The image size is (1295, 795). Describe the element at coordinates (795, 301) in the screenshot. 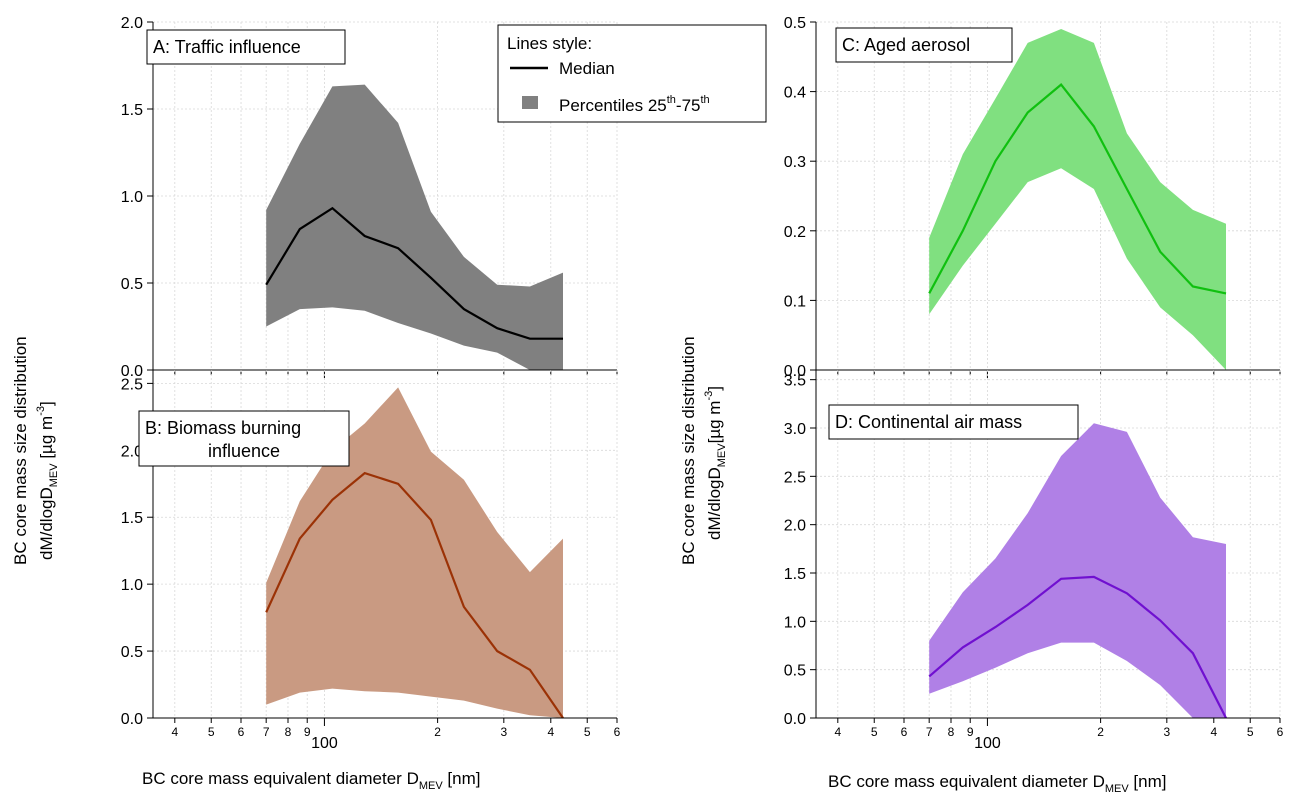

I see `y-tick-label: 0.1` at that location.